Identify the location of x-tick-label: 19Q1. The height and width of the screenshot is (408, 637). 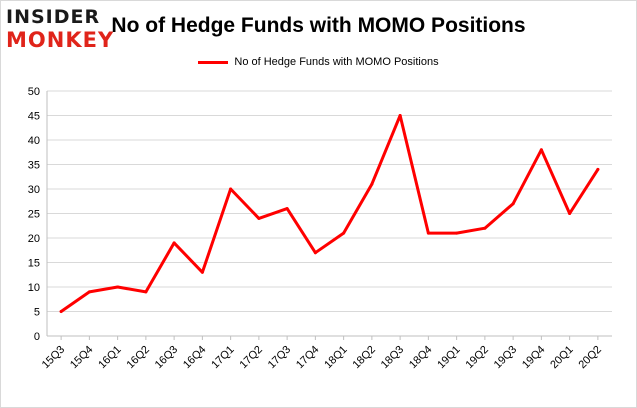
(449, 358).